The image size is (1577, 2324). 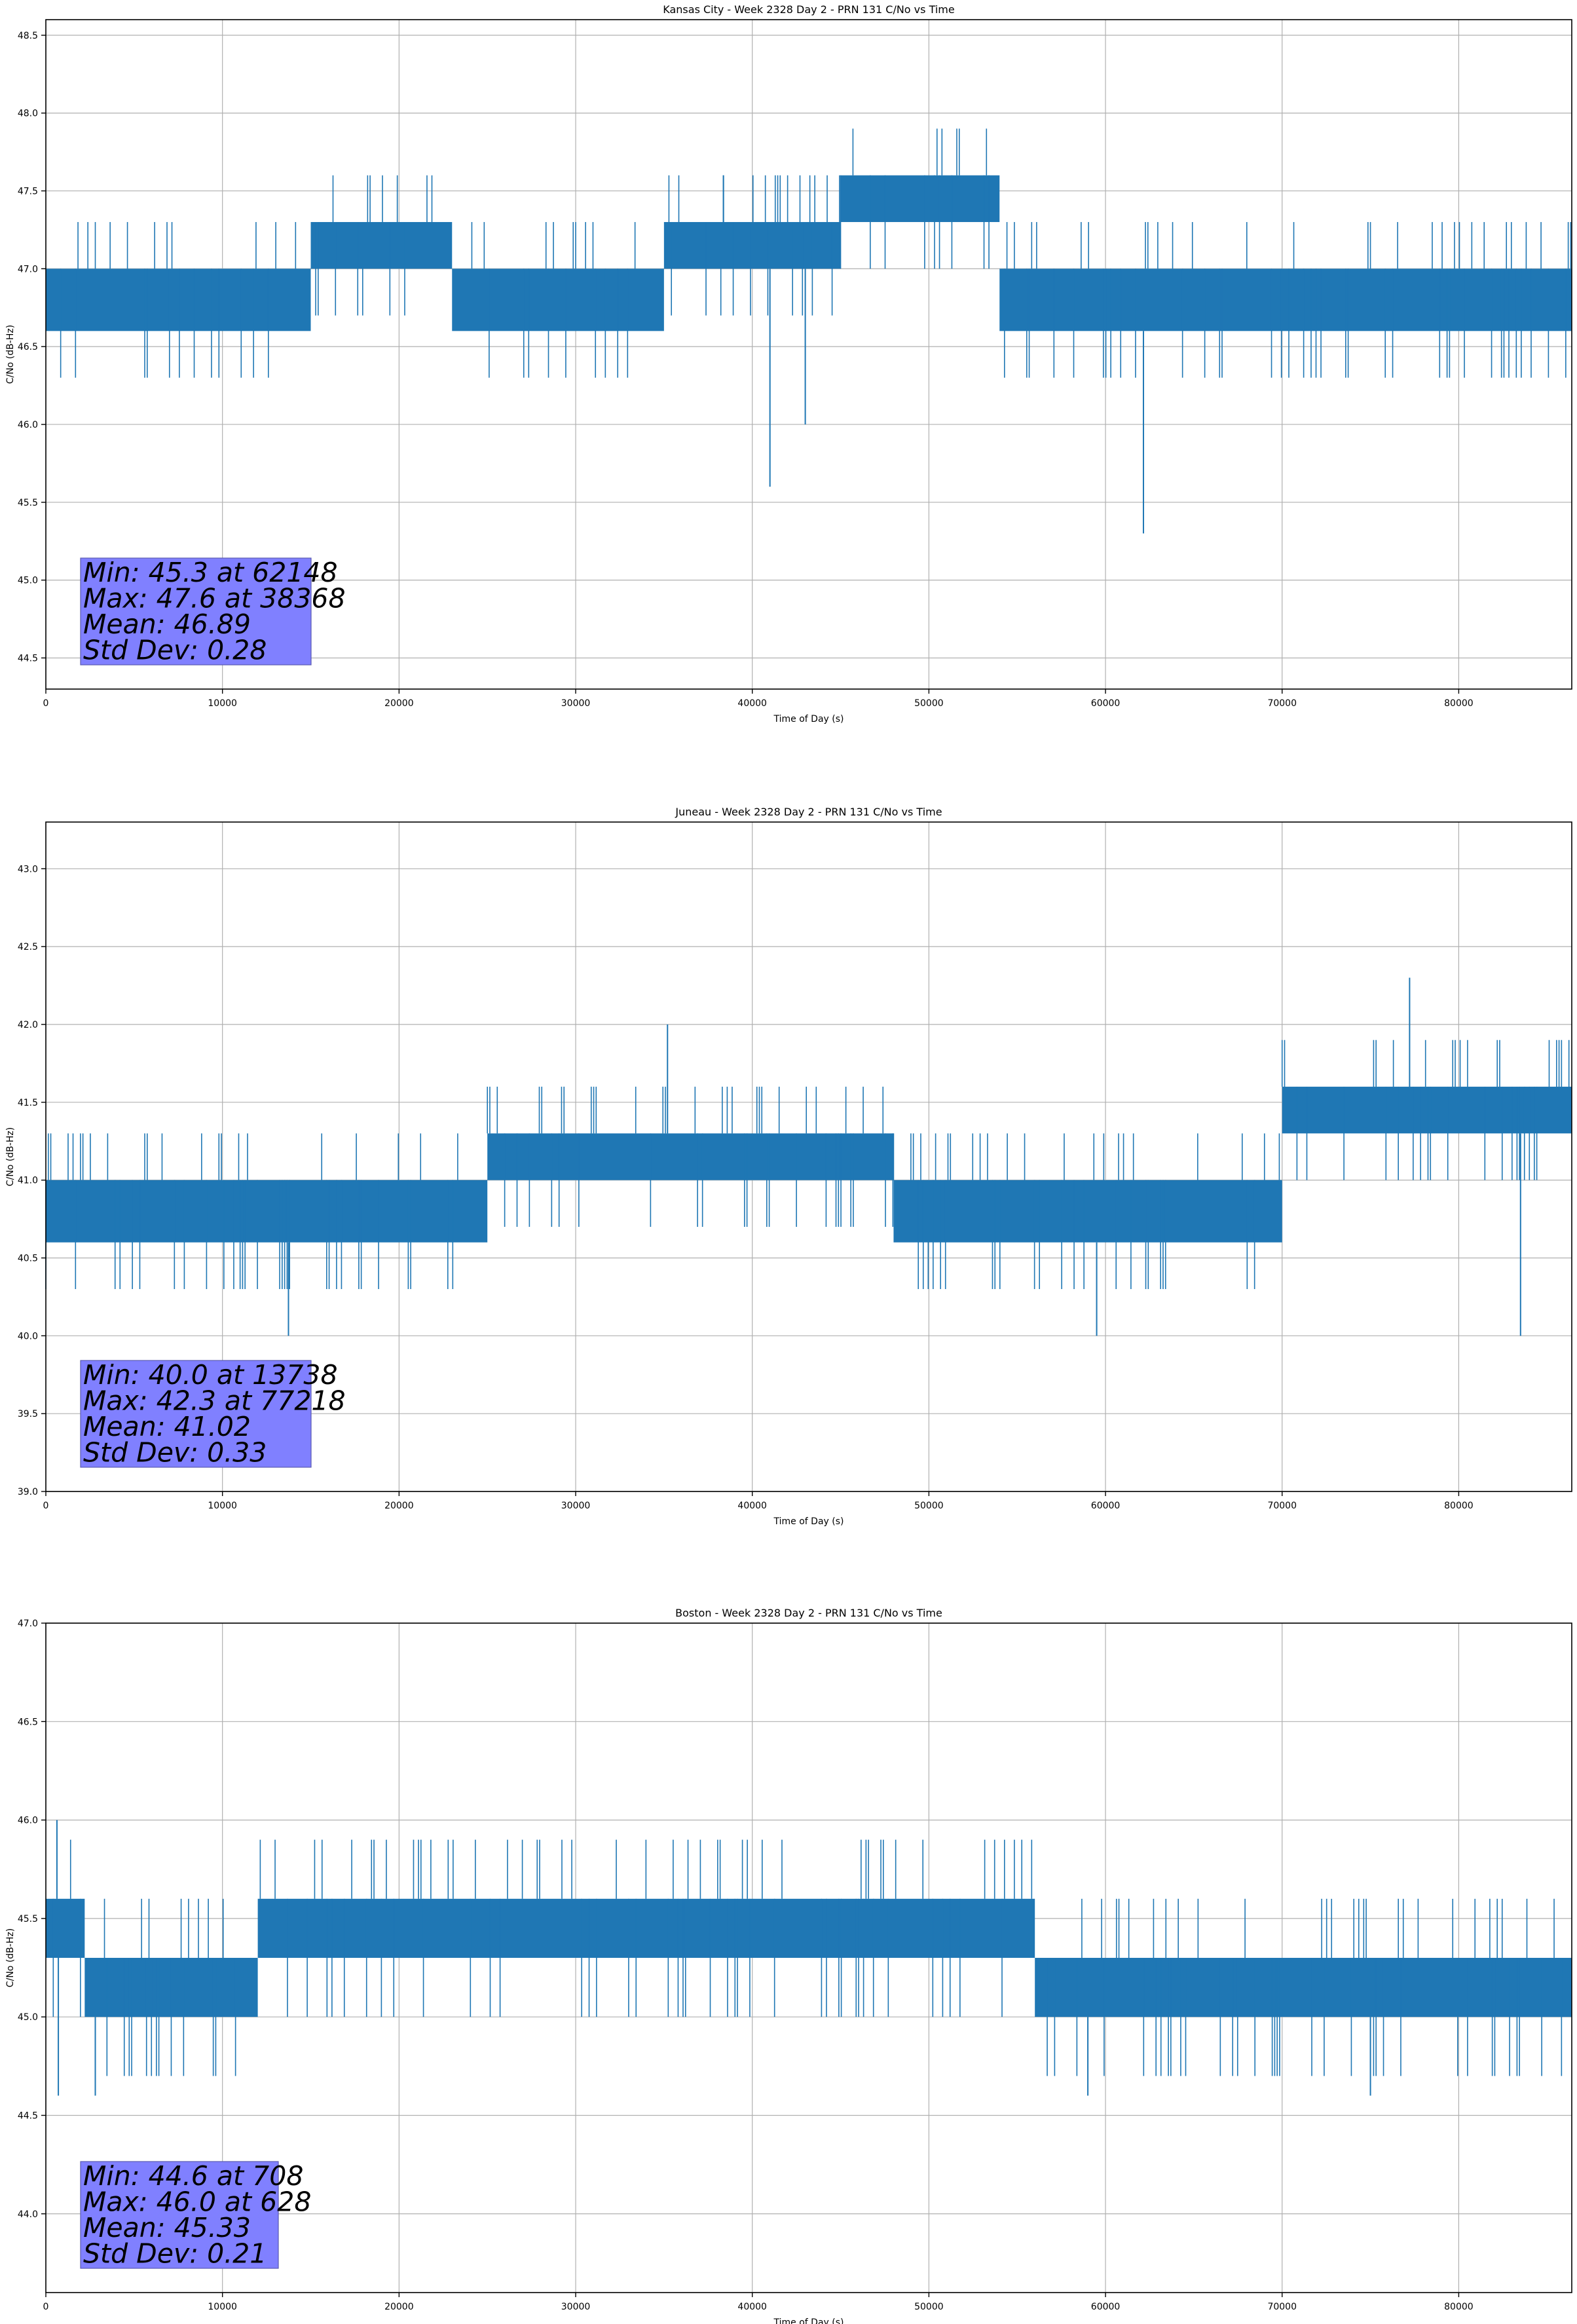 What do you see at coordinates (210, 1375) in the screenshot?
I see `stats-min-text: Min: 40.0 at 13738` at bounding box center [210, 1375].